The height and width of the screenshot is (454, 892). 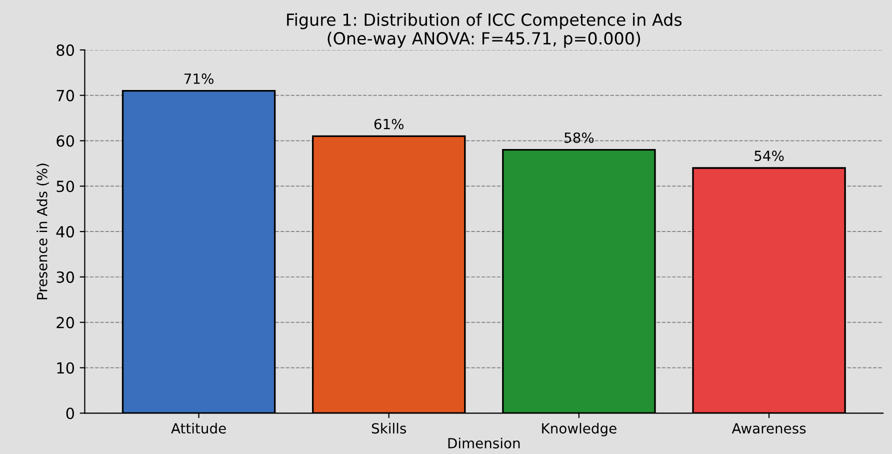 I want to click on data-label: 54%, so click(x=769, y=156).